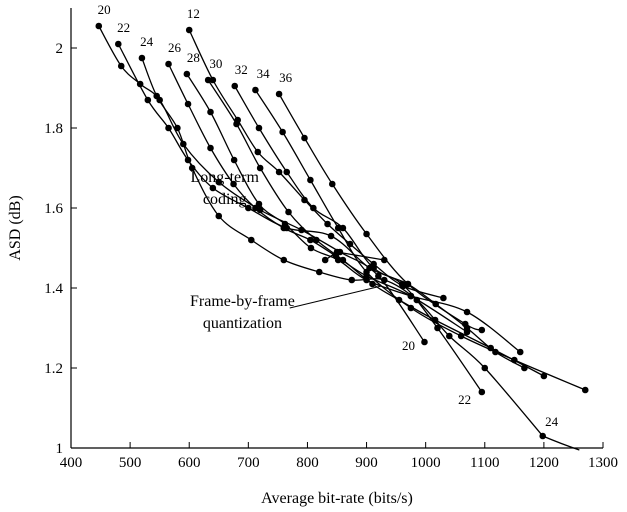 This screenshot has width=627, height=512. What do you see at coordinates (354, 256) in the screenshot?
I see `connector-series` at bounding box center [354, 256].